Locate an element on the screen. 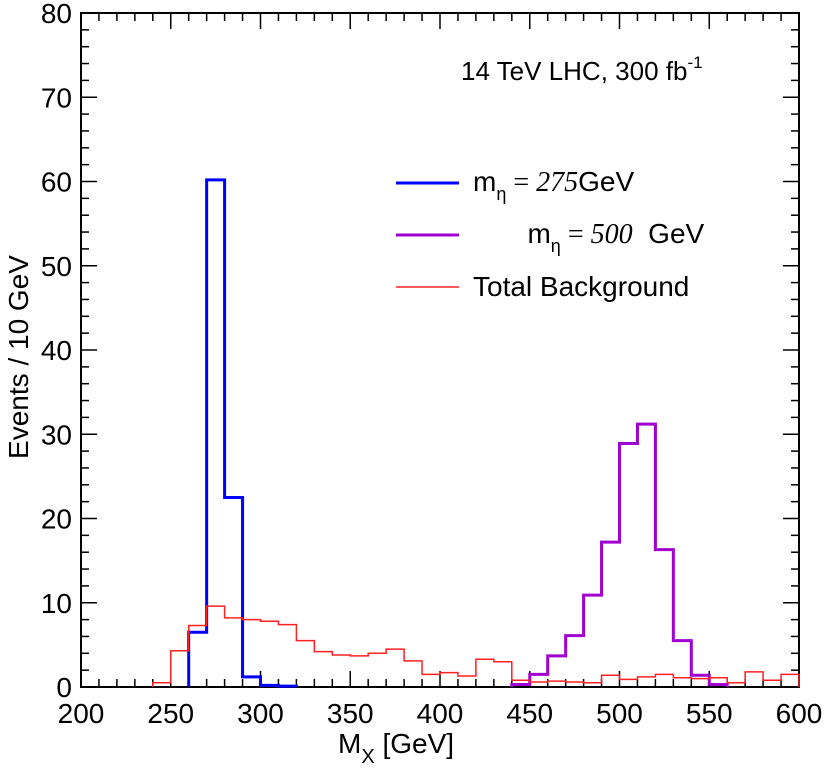 The width and height of the screenshot is (830, 772). y-tick-label: 0 is located at coordinates (64, 687).